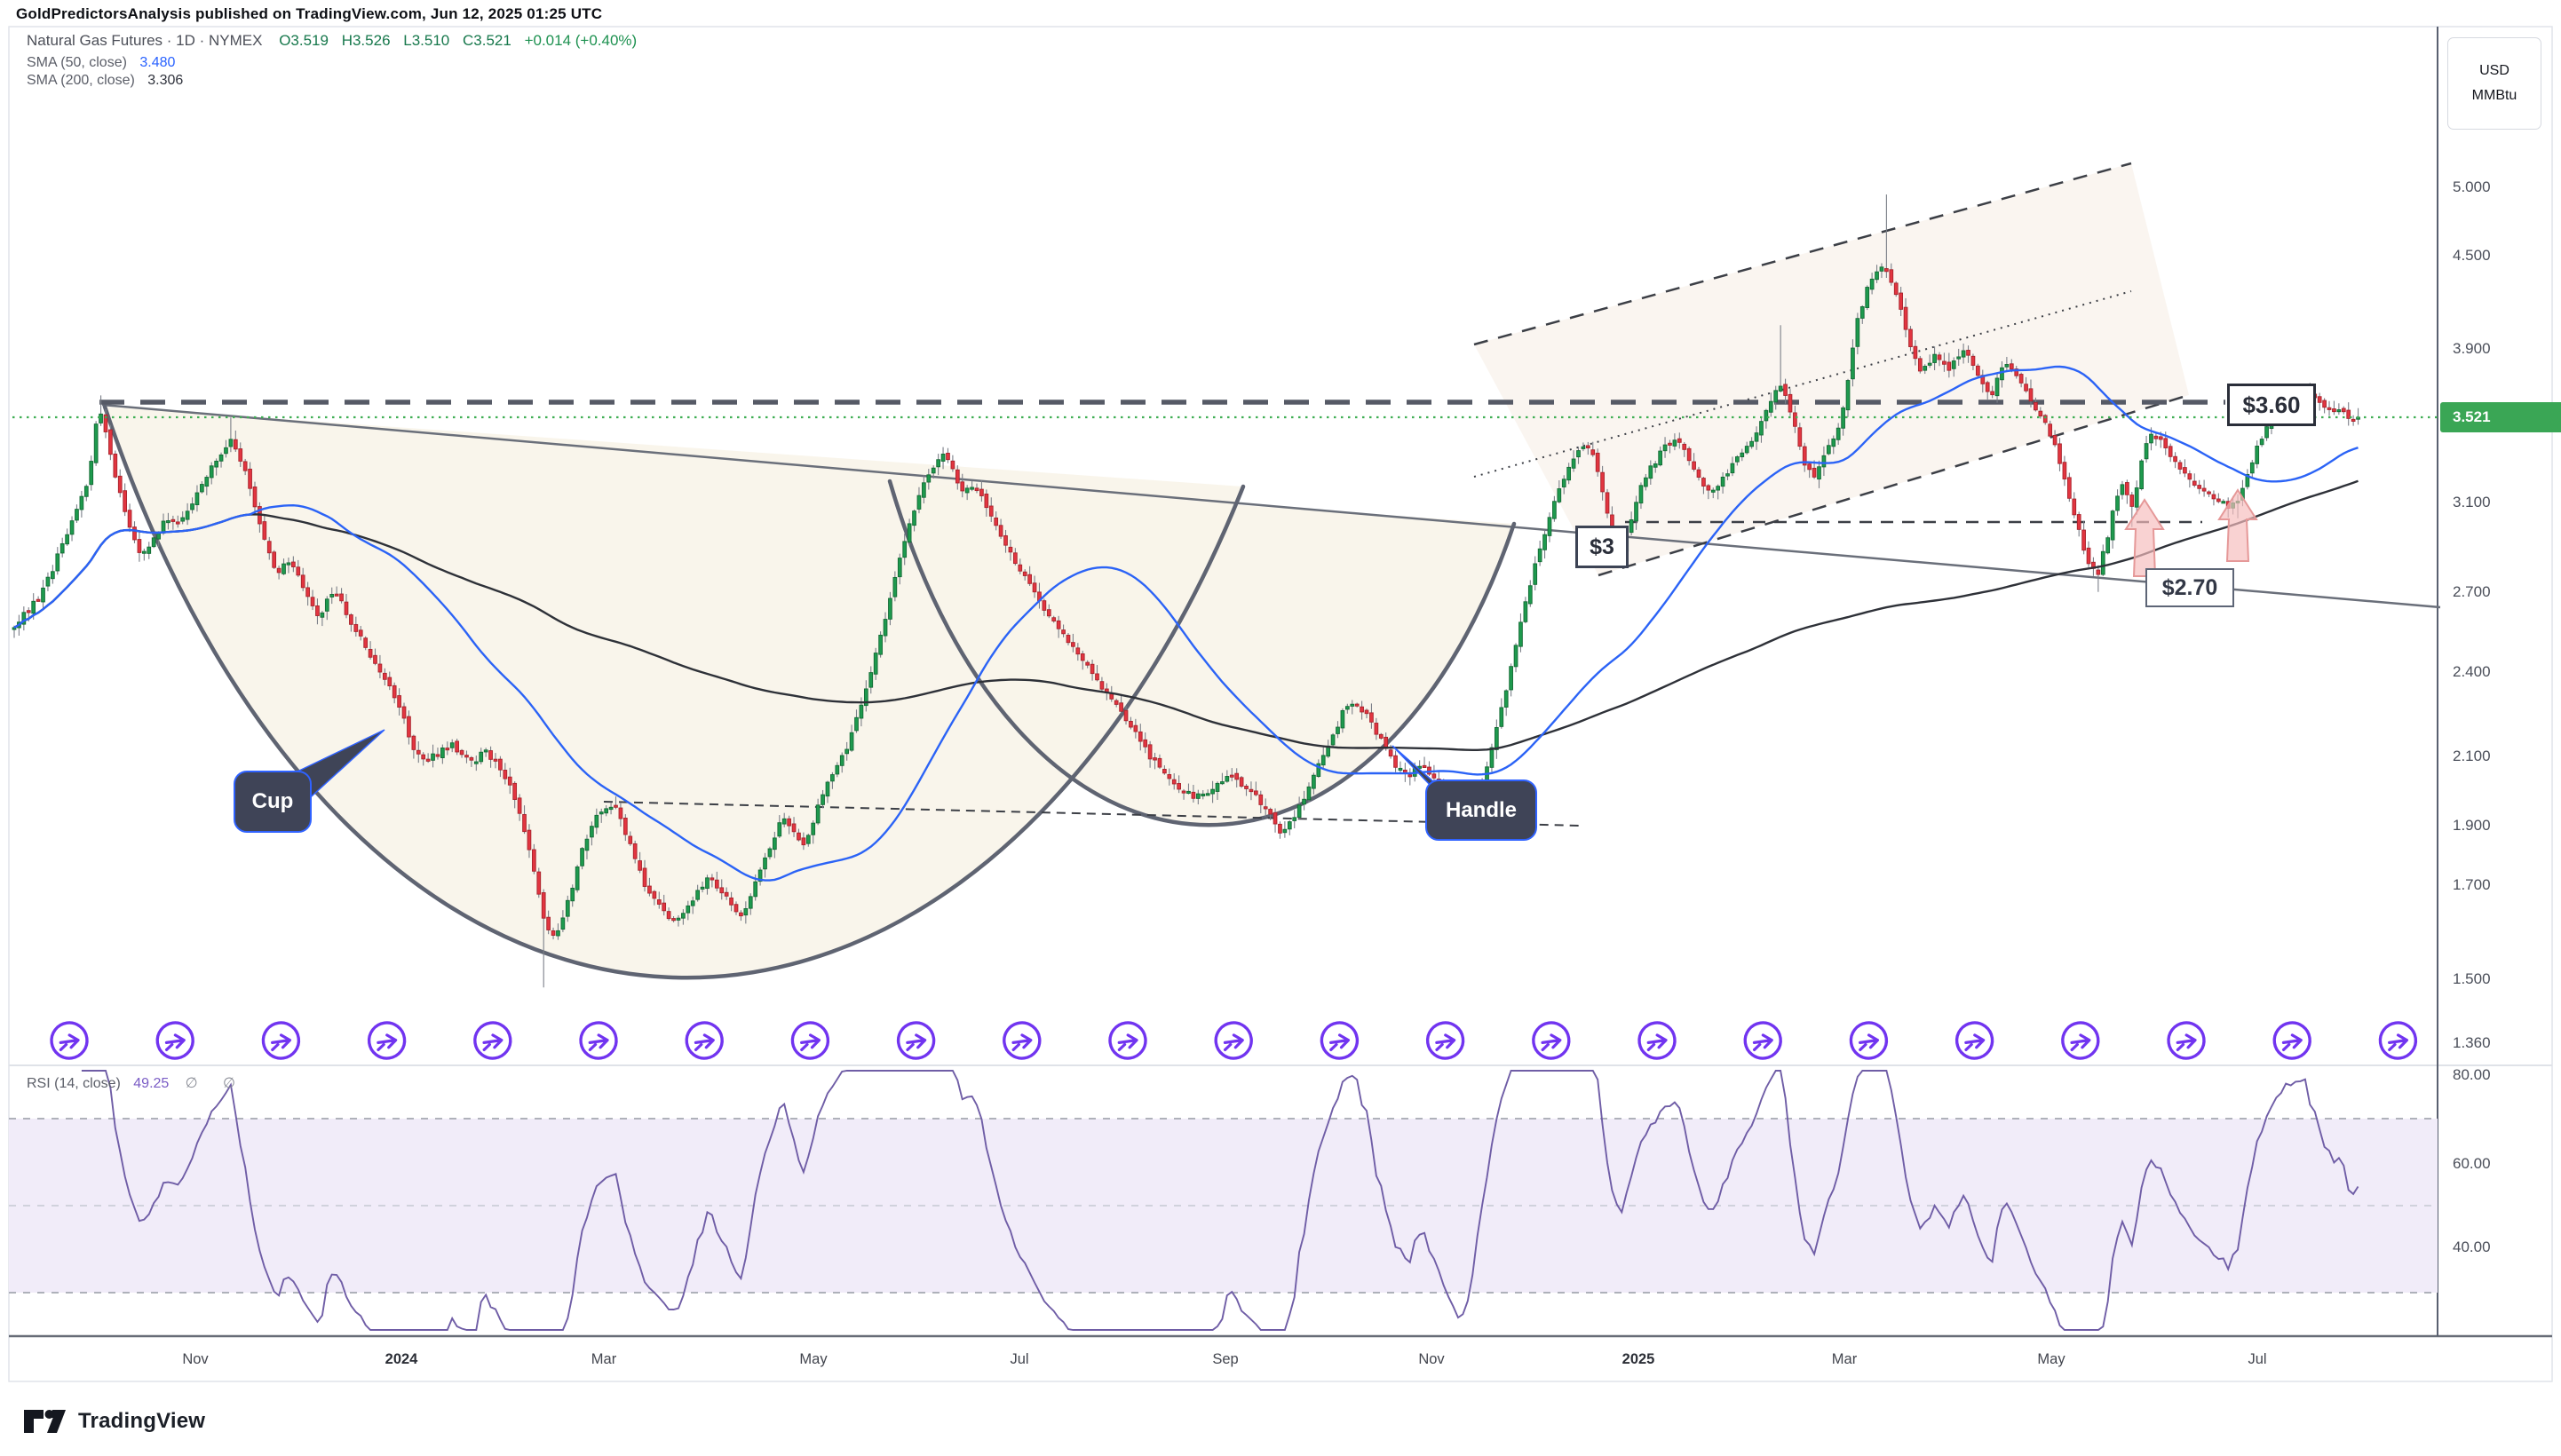  I want to click on unit-usd: USD, so click(2494, 70).